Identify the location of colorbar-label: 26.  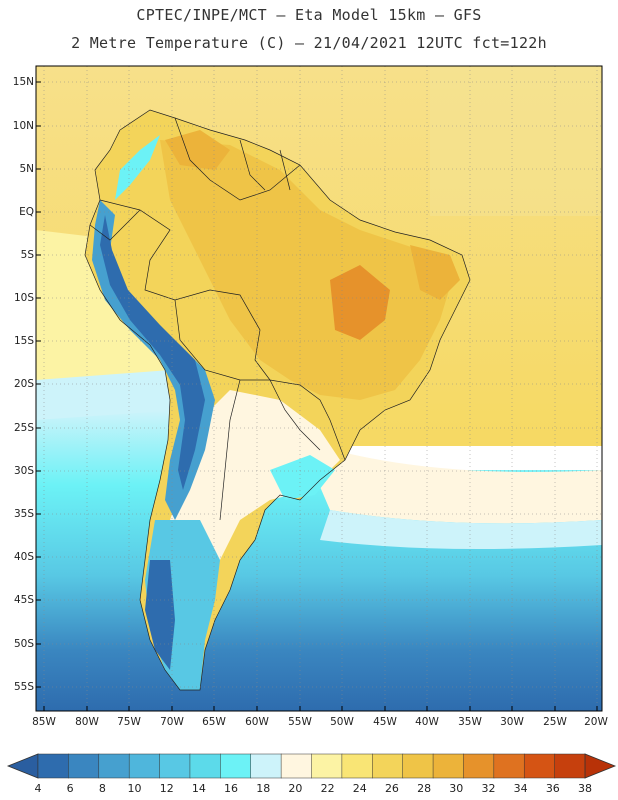
(391, 788).